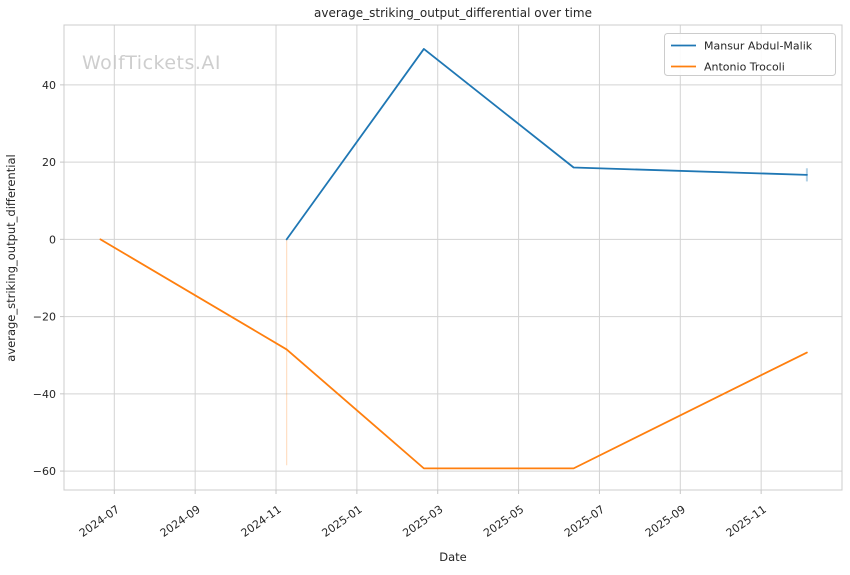 The width and height of the screenshot is (850, 575). Describe the element at coordinates (665, 521) in the screenshot. I see `x-tick-label: 2025-09` at that location.